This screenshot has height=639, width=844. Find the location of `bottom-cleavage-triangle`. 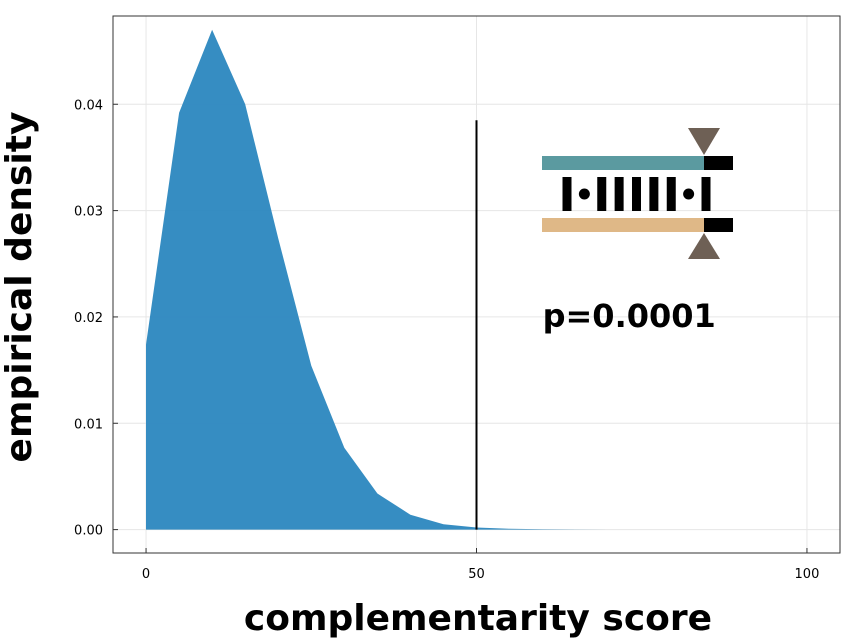

bottom-cleavage-triangle is located at coordinates (704, 246).